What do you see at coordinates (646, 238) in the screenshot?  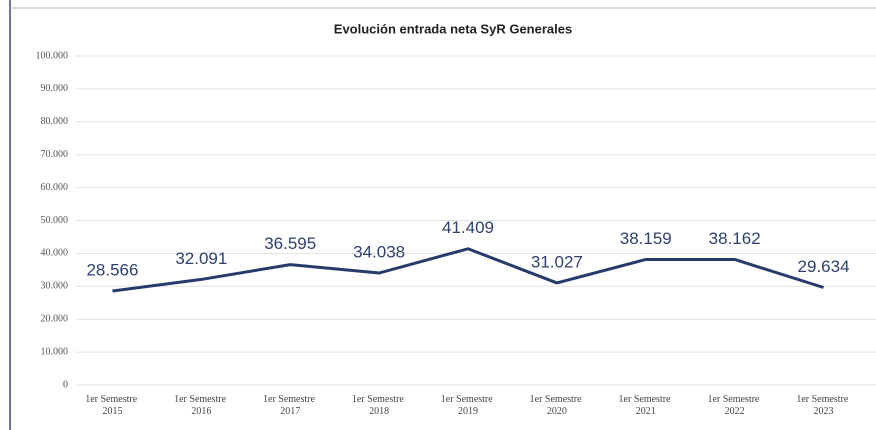 I see `data-label: 38.159` at bounding box center [646, 238].